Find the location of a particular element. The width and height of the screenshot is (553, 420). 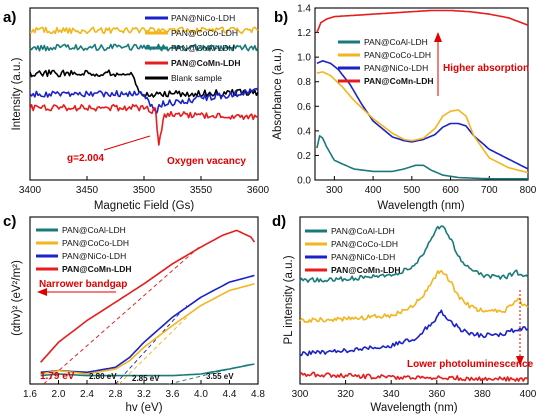

legend-c-comn: PAN@CoMn-LDH is located at coordinates (97, 269).